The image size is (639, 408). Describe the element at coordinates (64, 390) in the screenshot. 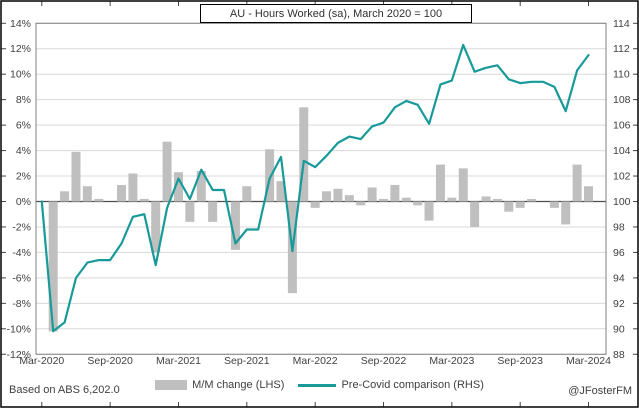

I see `source-note: Based on ABS 6,202.0` at that location.